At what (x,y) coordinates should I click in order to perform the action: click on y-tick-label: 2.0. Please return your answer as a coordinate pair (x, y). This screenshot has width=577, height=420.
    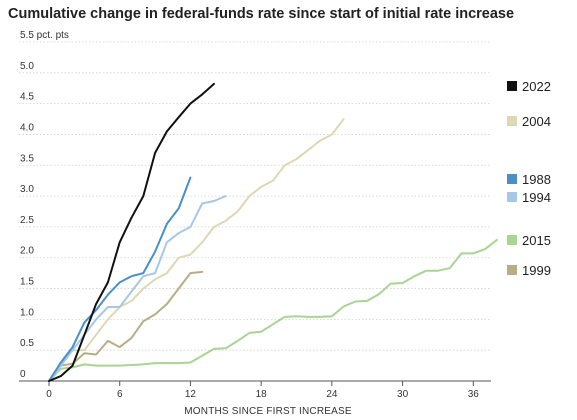
    Looking at the image, I should click on (27, 251).